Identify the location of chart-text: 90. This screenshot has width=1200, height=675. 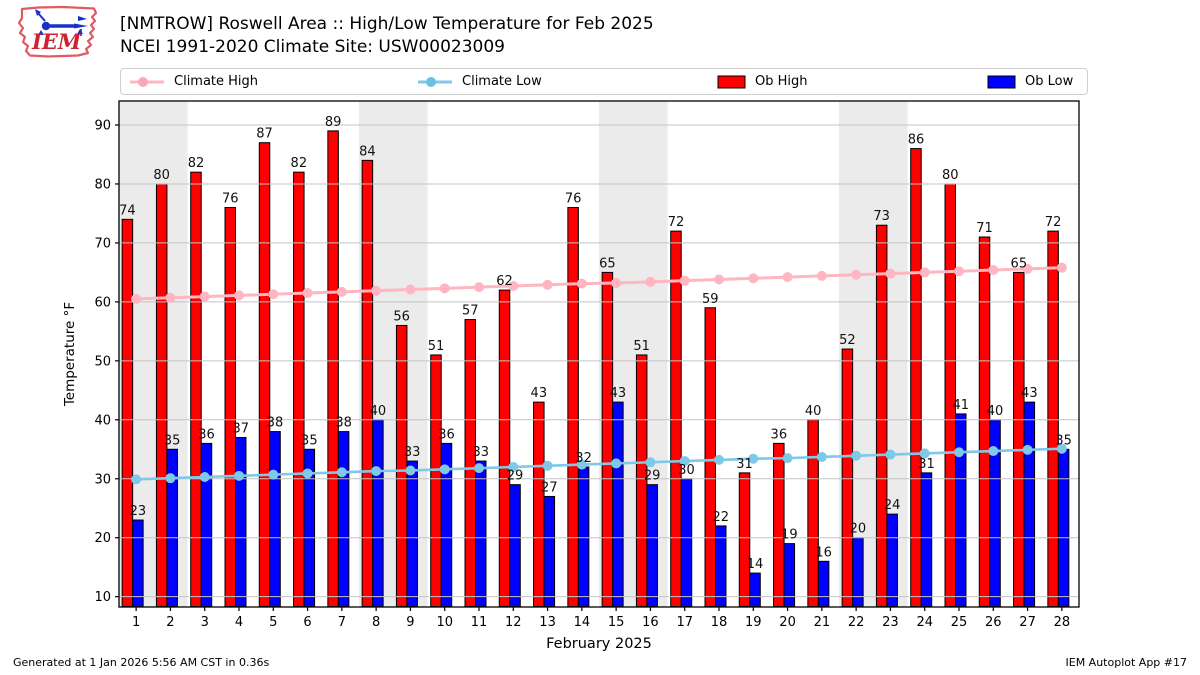
(102, 125).